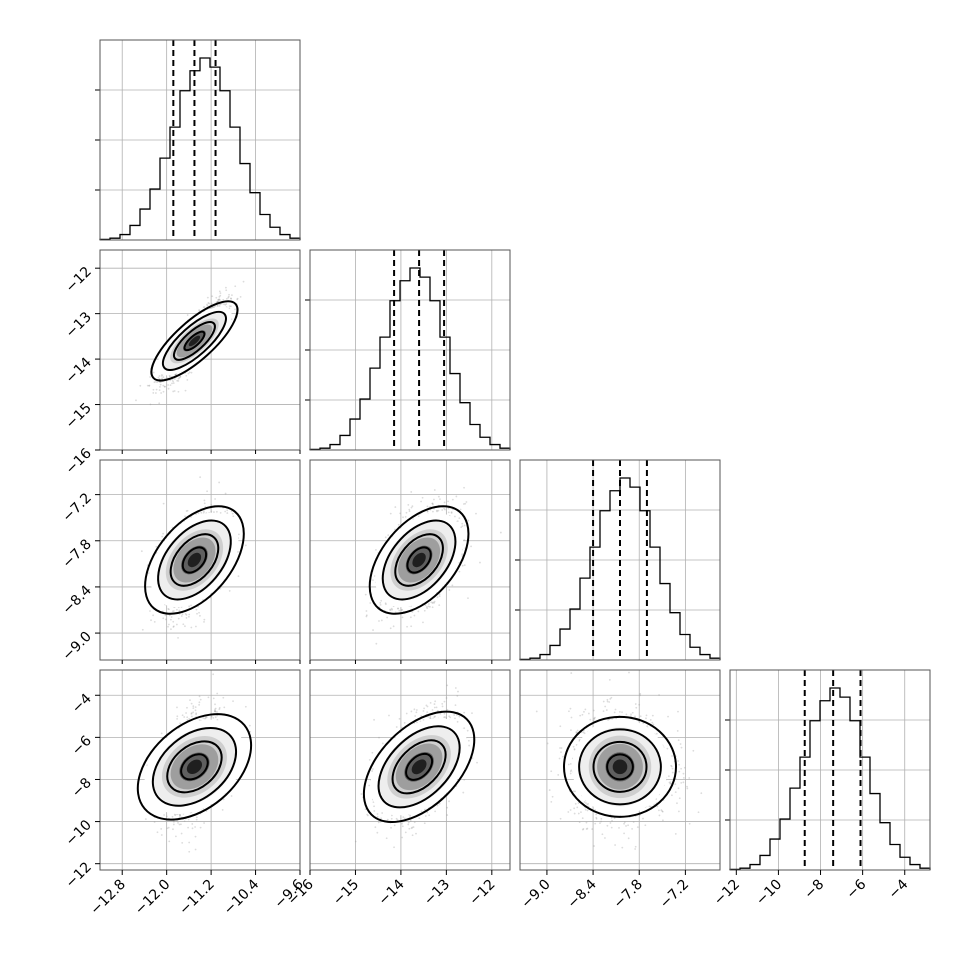 The width and height of the screenshot is (970, 970). I want to click on scatter-grid, so click(200, 560).